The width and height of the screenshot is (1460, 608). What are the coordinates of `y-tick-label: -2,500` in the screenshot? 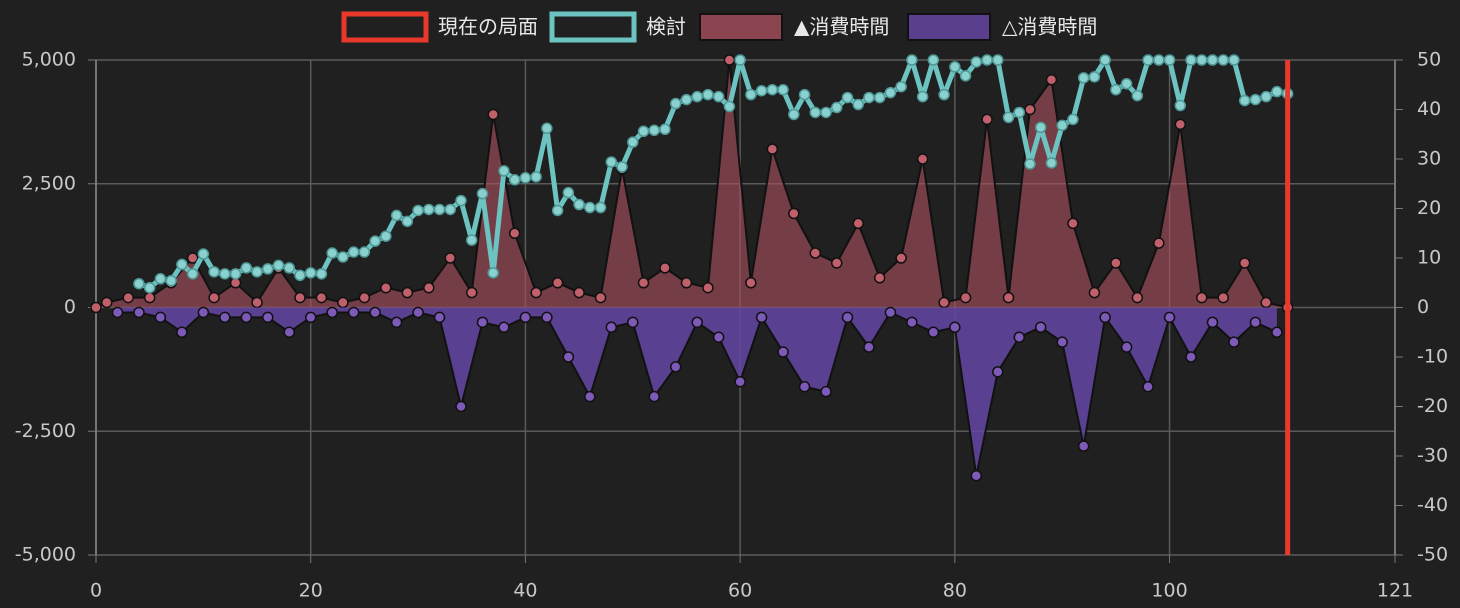 It's located at (45, 431).